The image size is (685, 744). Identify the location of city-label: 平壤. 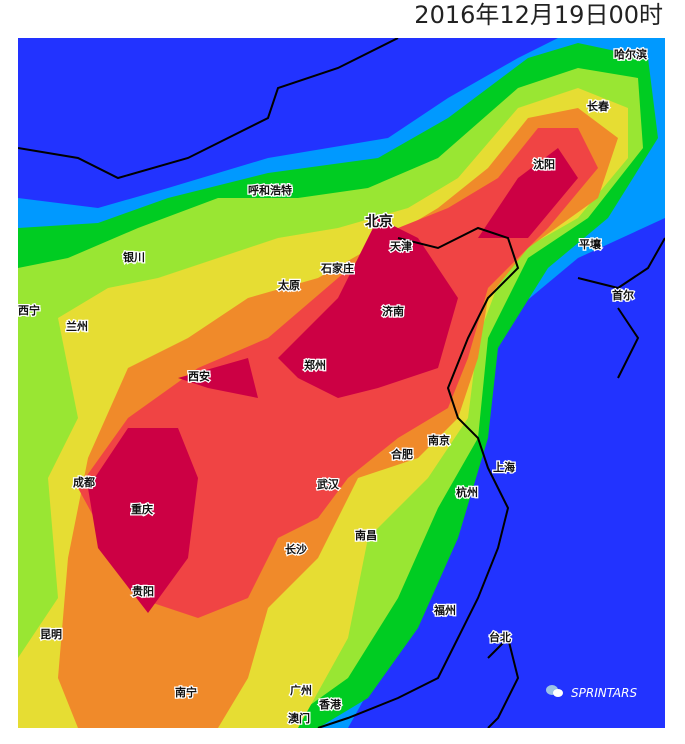
(590, 244).